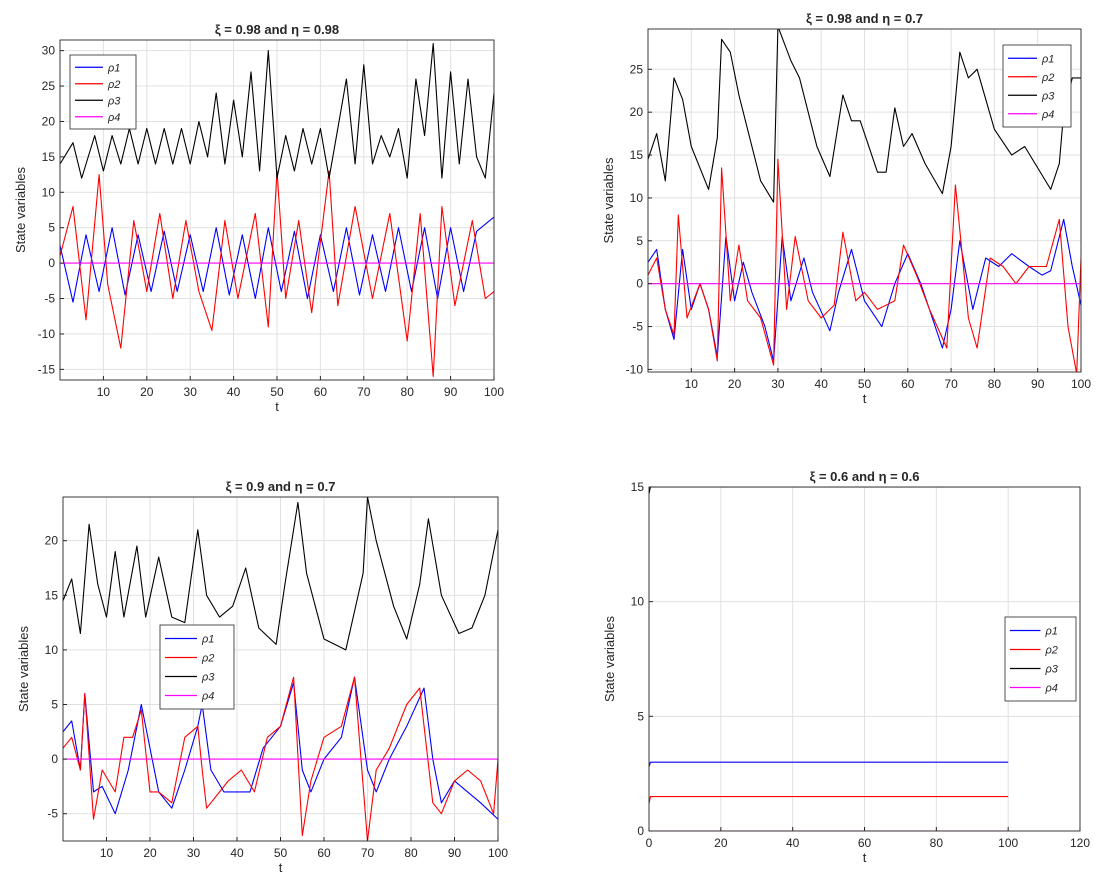 The width and height of the screenshot is (1118, 896). What do you see at coordinates (1080, 843) in the screenshot?
I see `x-tick-label: 120` at bounding box center [1080, 843].